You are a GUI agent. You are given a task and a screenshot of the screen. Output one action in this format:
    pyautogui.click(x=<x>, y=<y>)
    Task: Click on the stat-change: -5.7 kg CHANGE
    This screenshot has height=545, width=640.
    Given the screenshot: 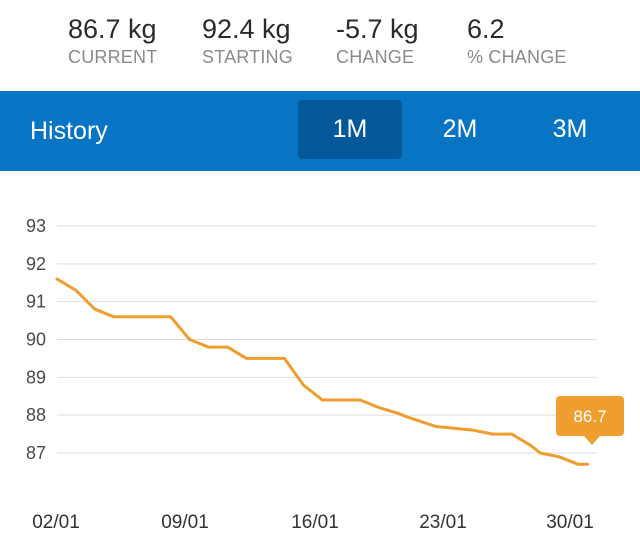 What is the action you would take?
    pyautogui.click(x=377, y=40)
    